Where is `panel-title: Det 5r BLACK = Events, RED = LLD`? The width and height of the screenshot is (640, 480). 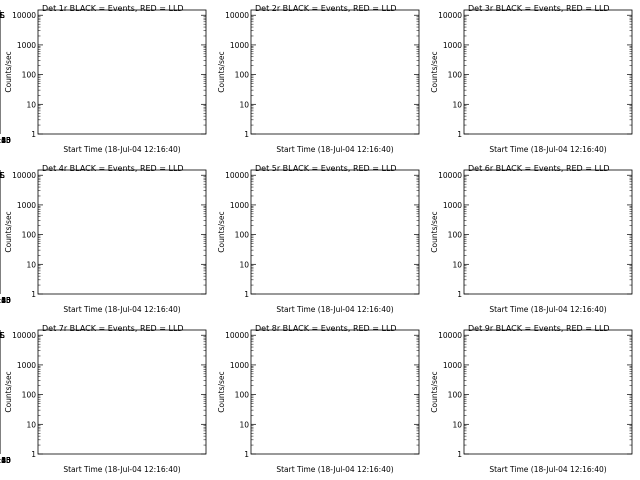 panel-title: Det 5r BLACK = Events, RED = LLD is located at coordinates (326, 168).